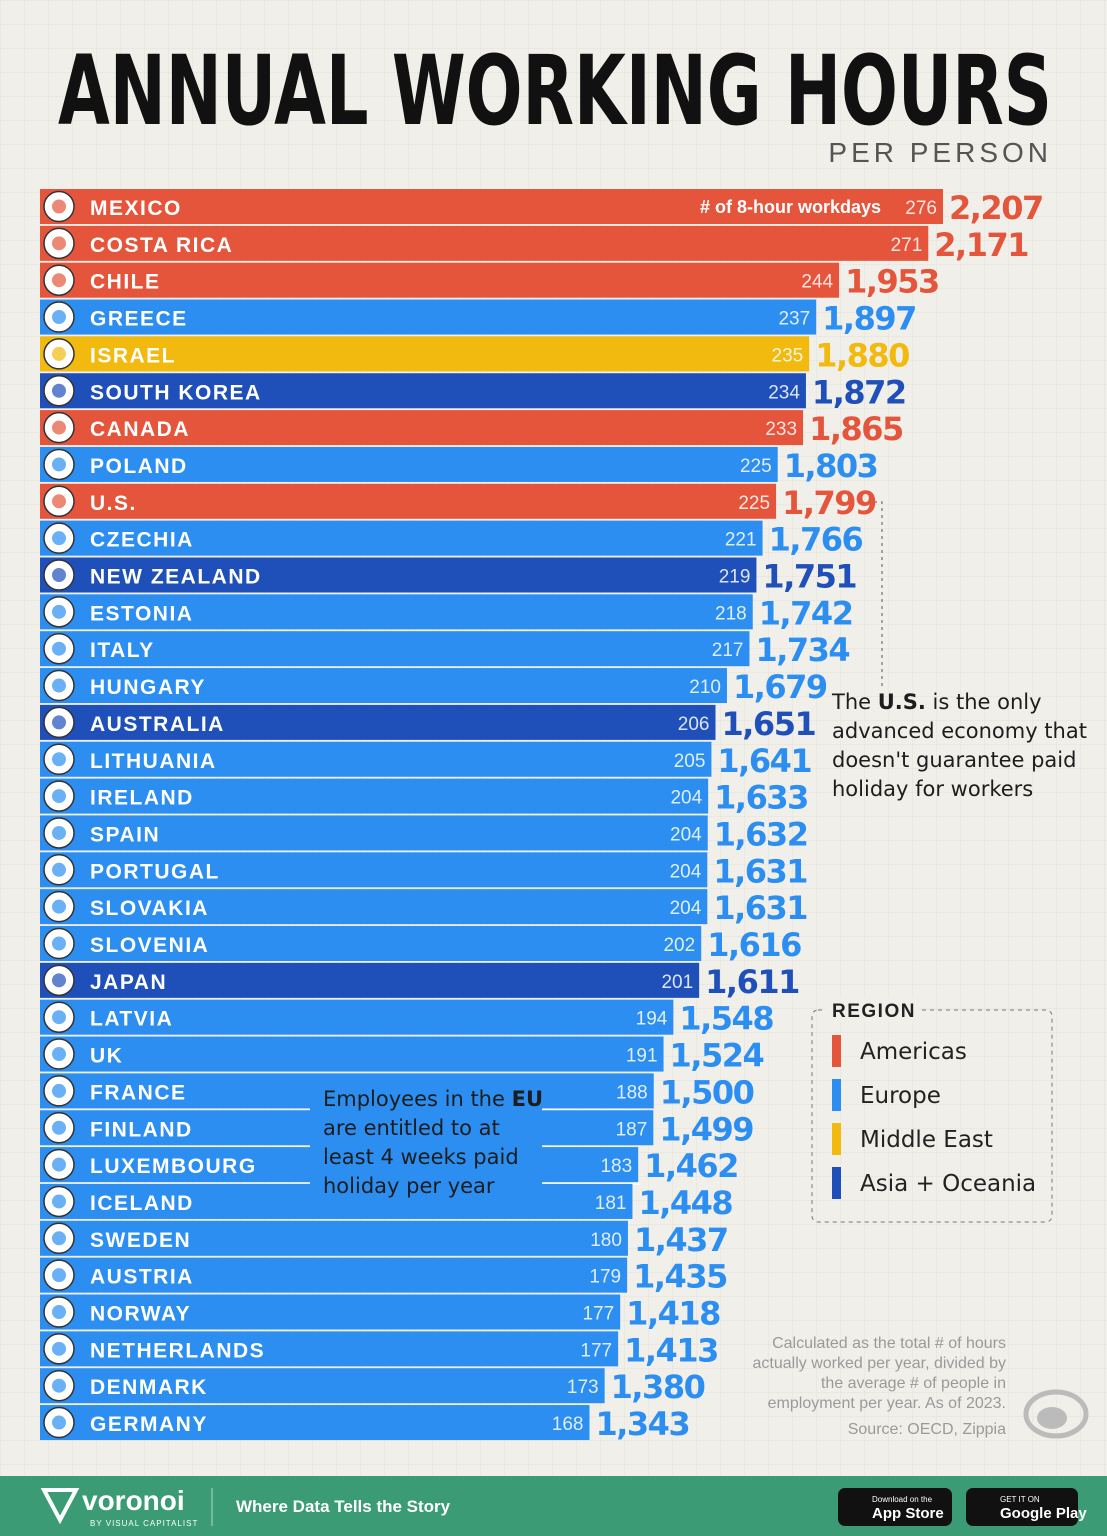  I want to click on value-label: 1,633, so click(761, 798).